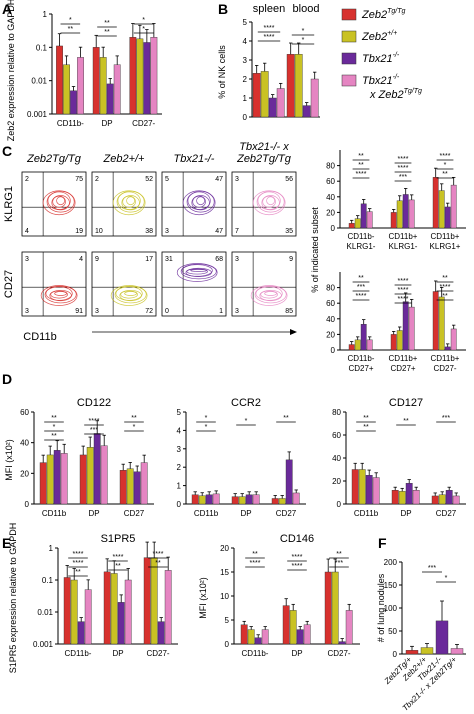 The image size is (474, 714). What do you see at coordinates (117, 653) in the screenshot?
I see `category-label: DP` at bounding box center [117, 653].